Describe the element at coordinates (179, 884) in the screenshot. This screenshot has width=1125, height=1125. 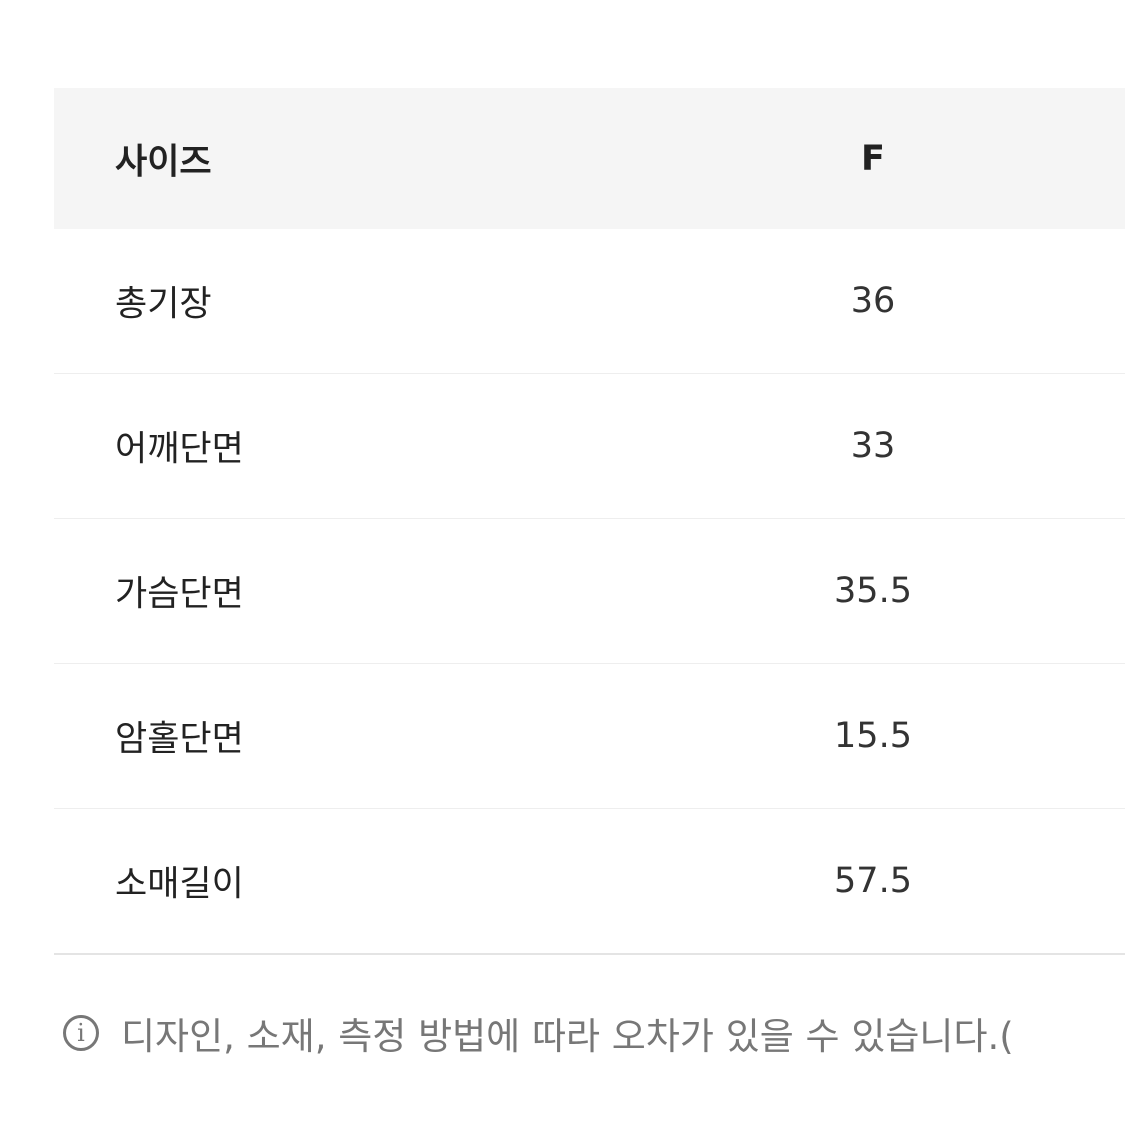
I see `row-label: 소매길이` at that location.